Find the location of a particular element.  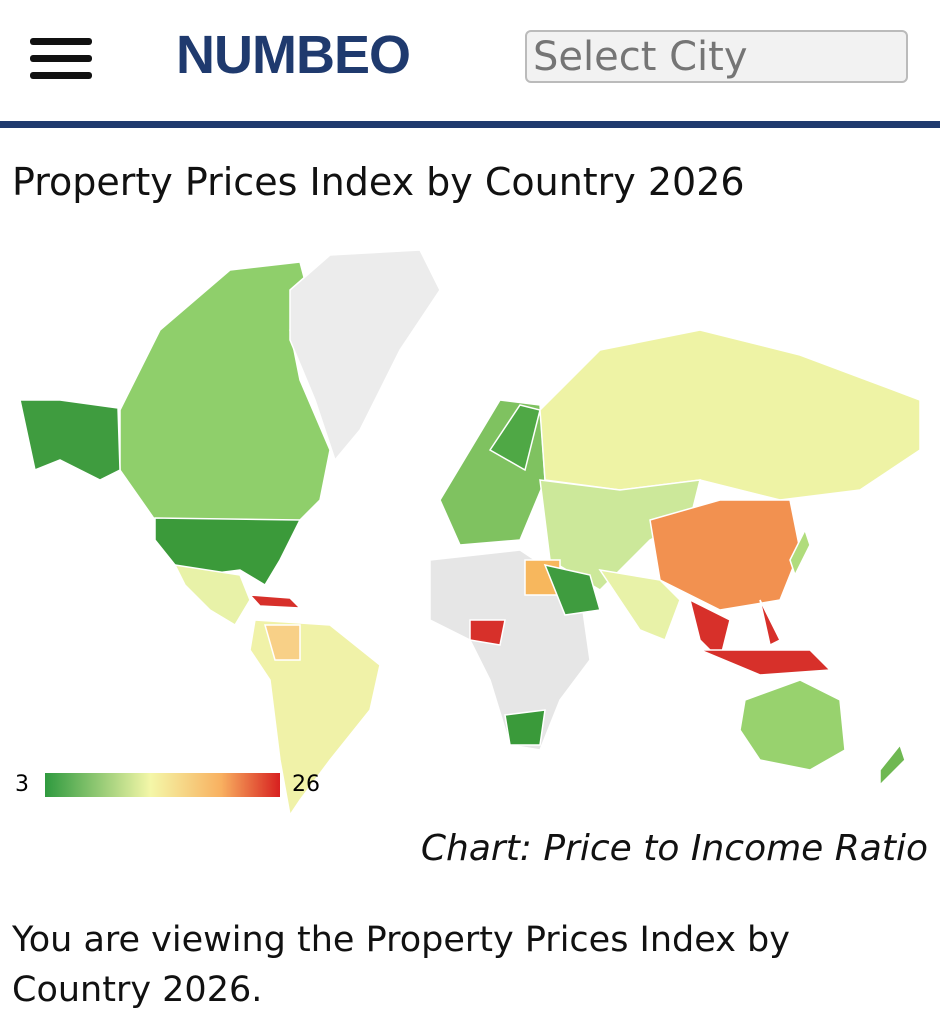

page-title: Property Prices Index by Country 2026 is located at coordinates (378, 182).